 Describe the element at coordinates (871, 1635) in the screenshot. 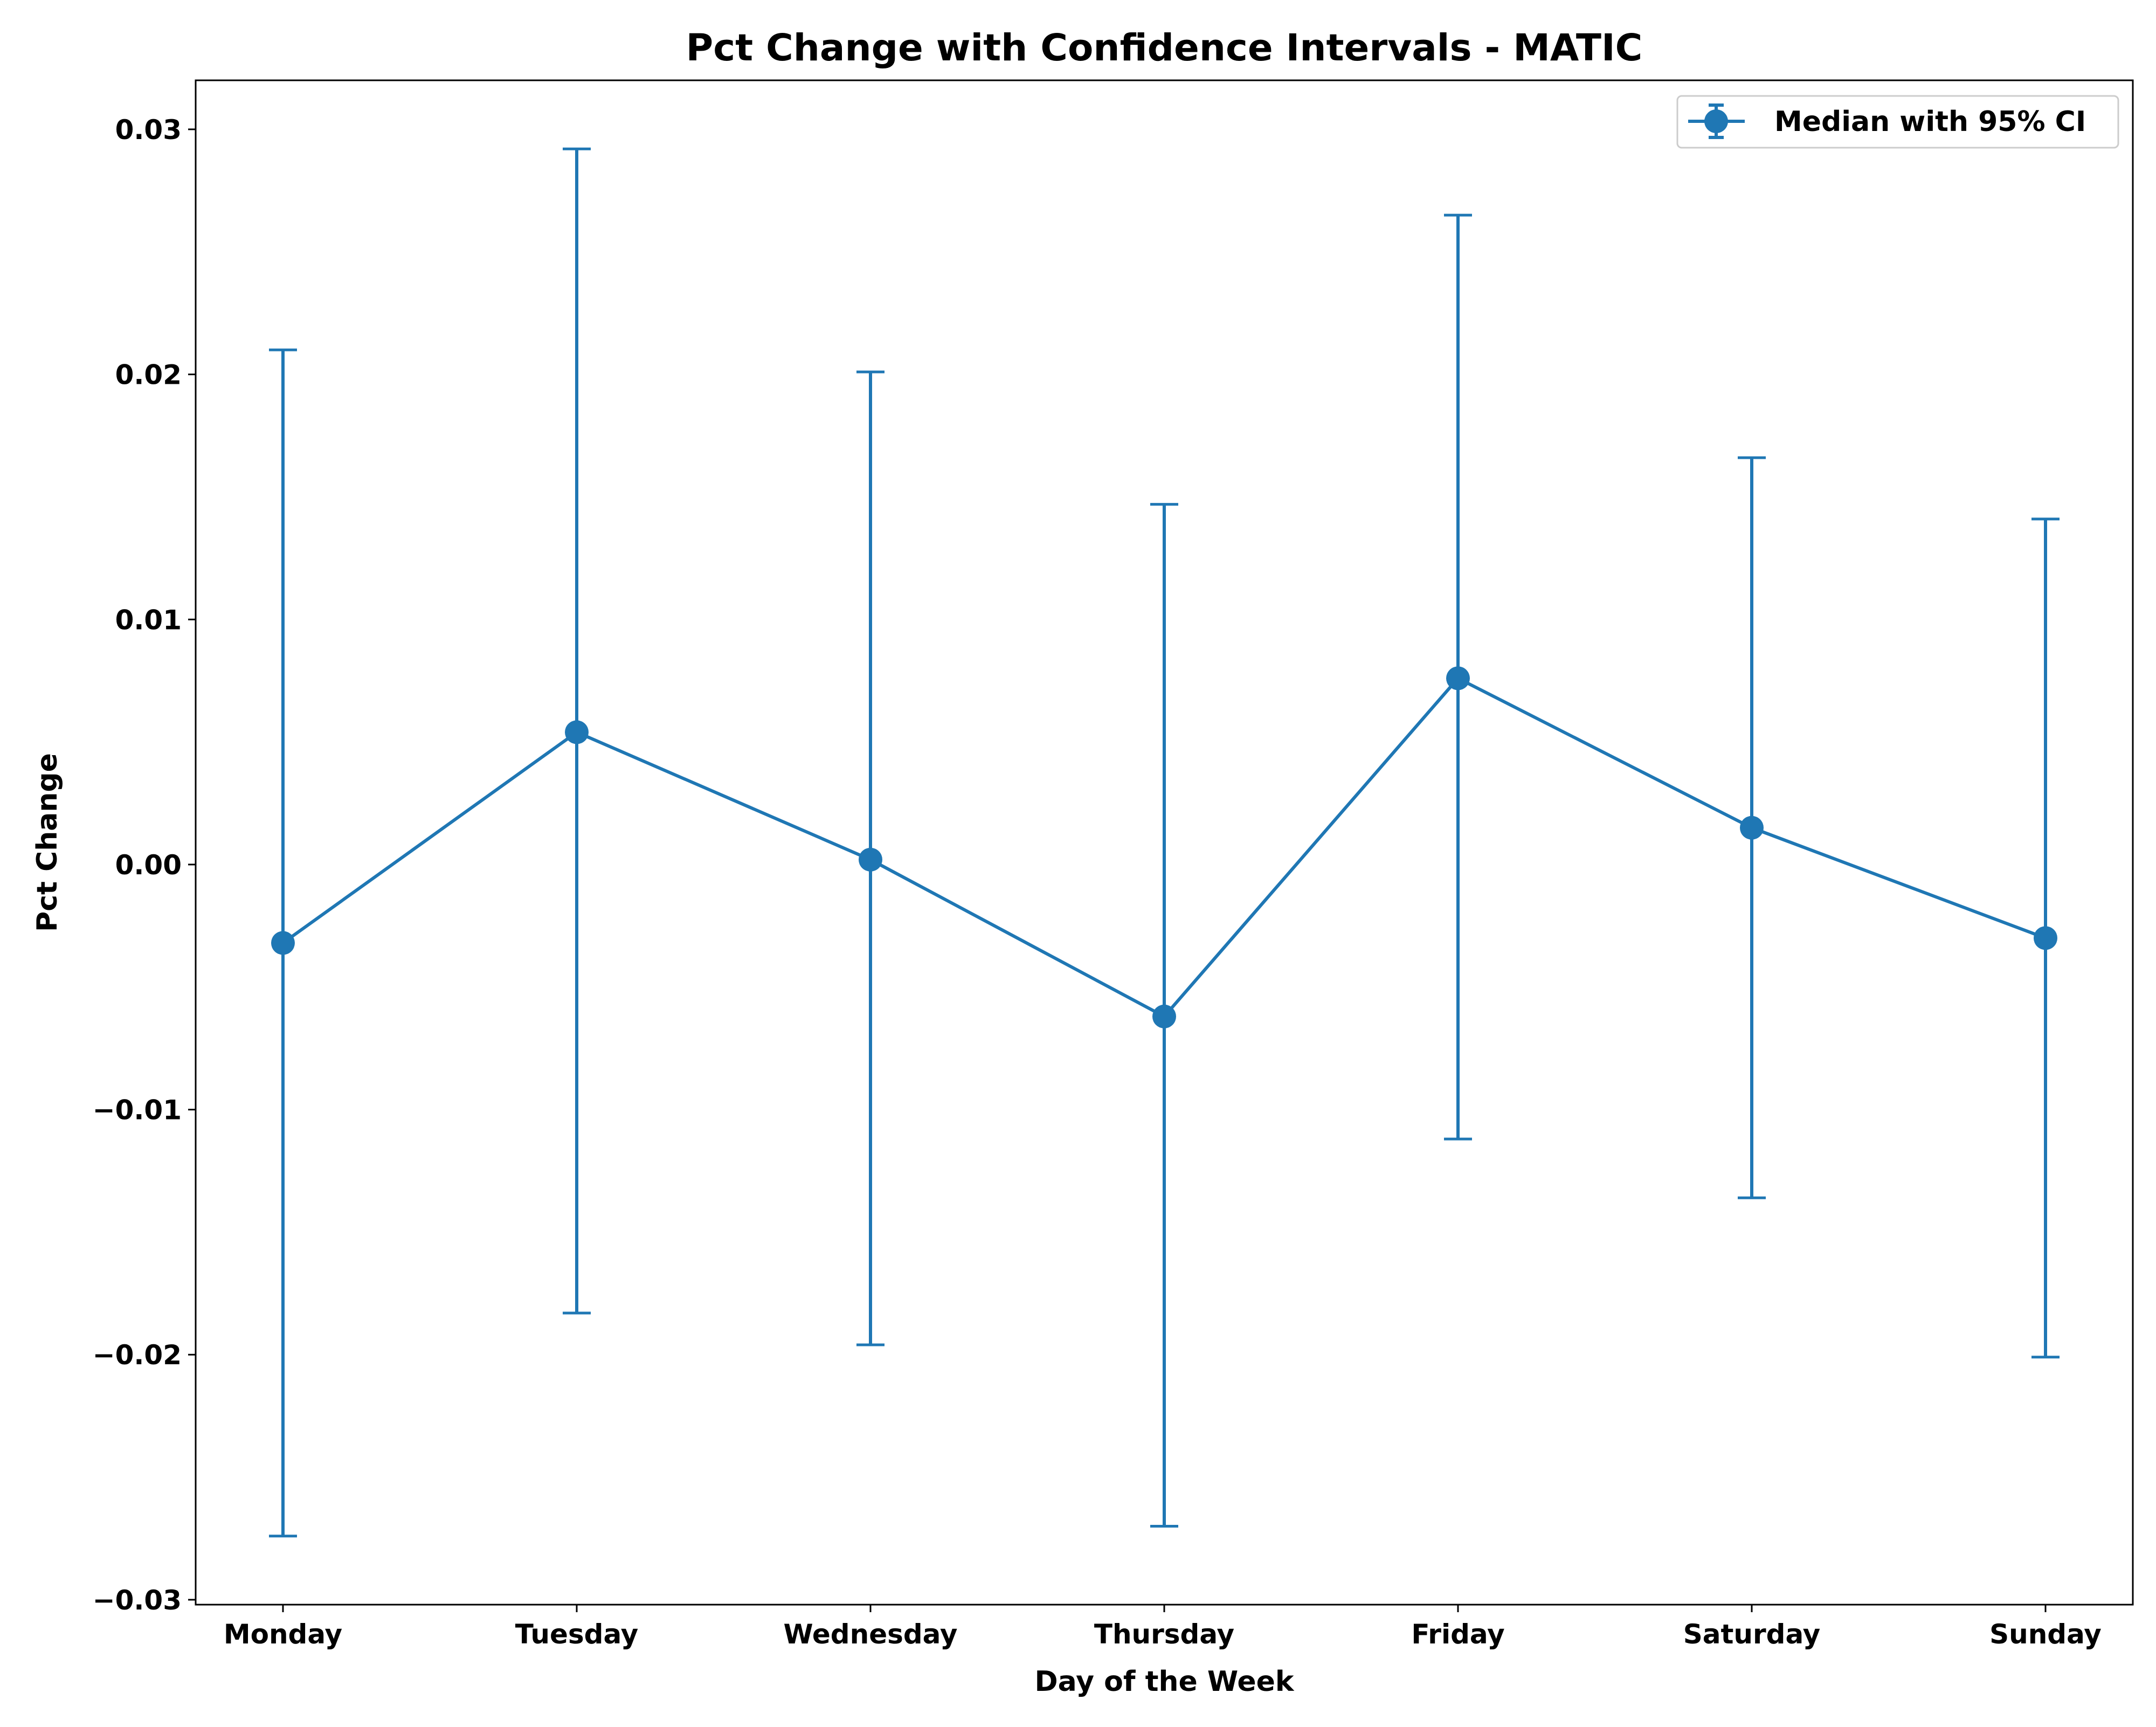

I see `x-tick-label: Wednesday` at that location.